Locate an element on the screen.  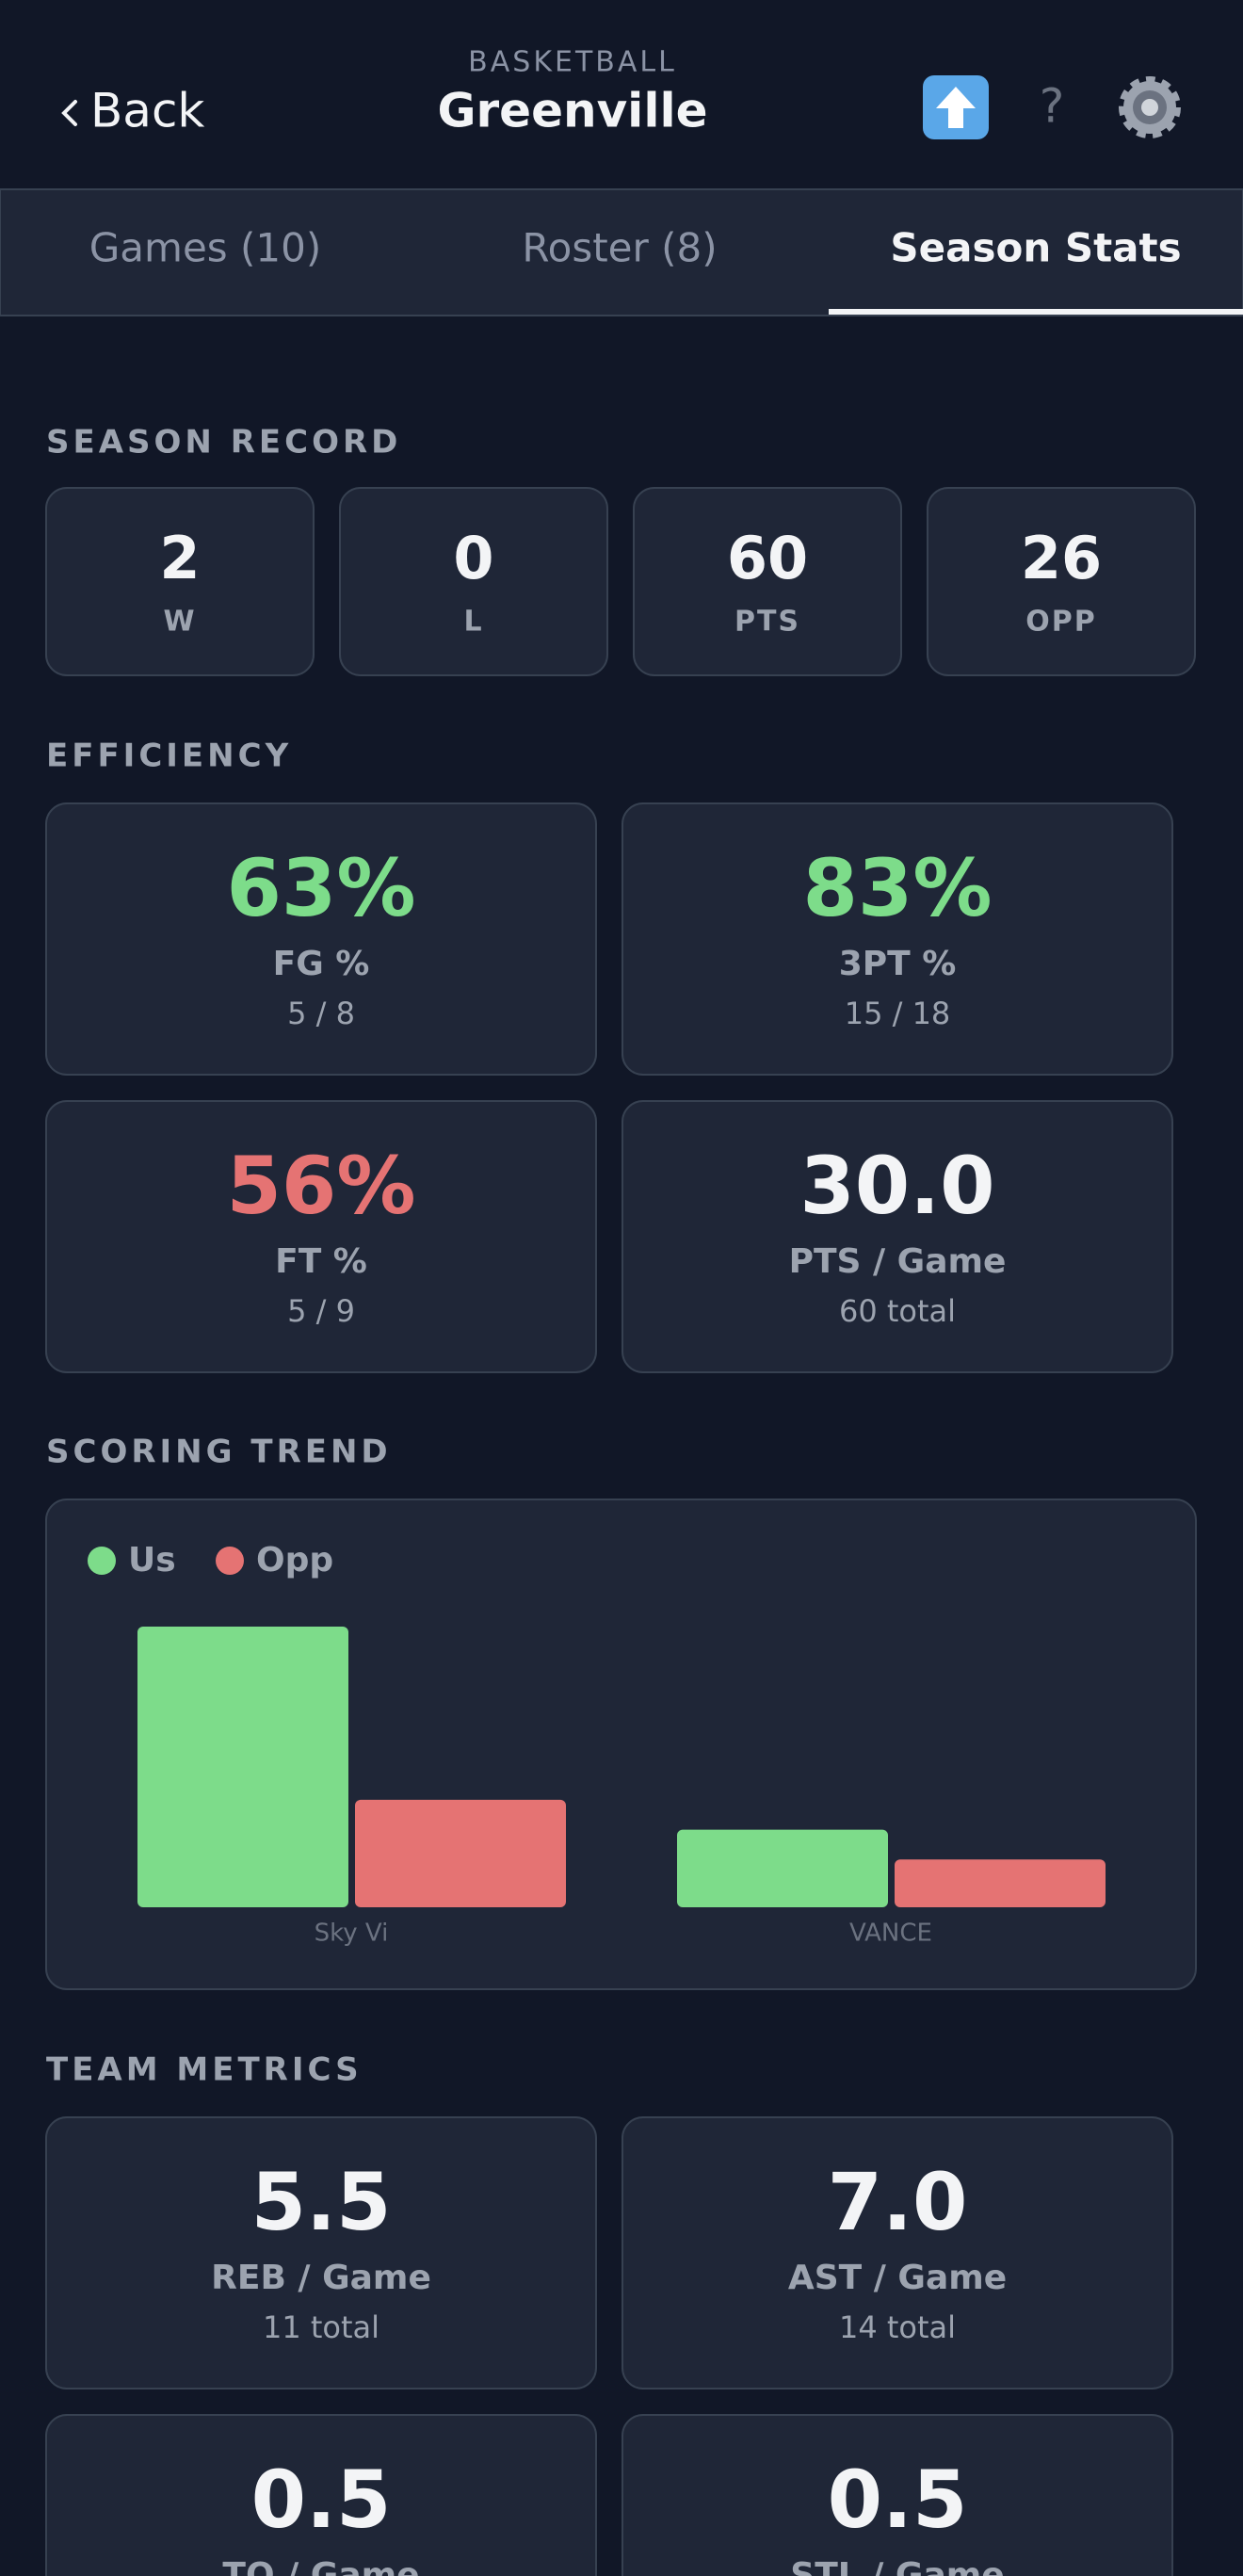
section-title: TEAM METRICS is located at coordinates (204, 2070).